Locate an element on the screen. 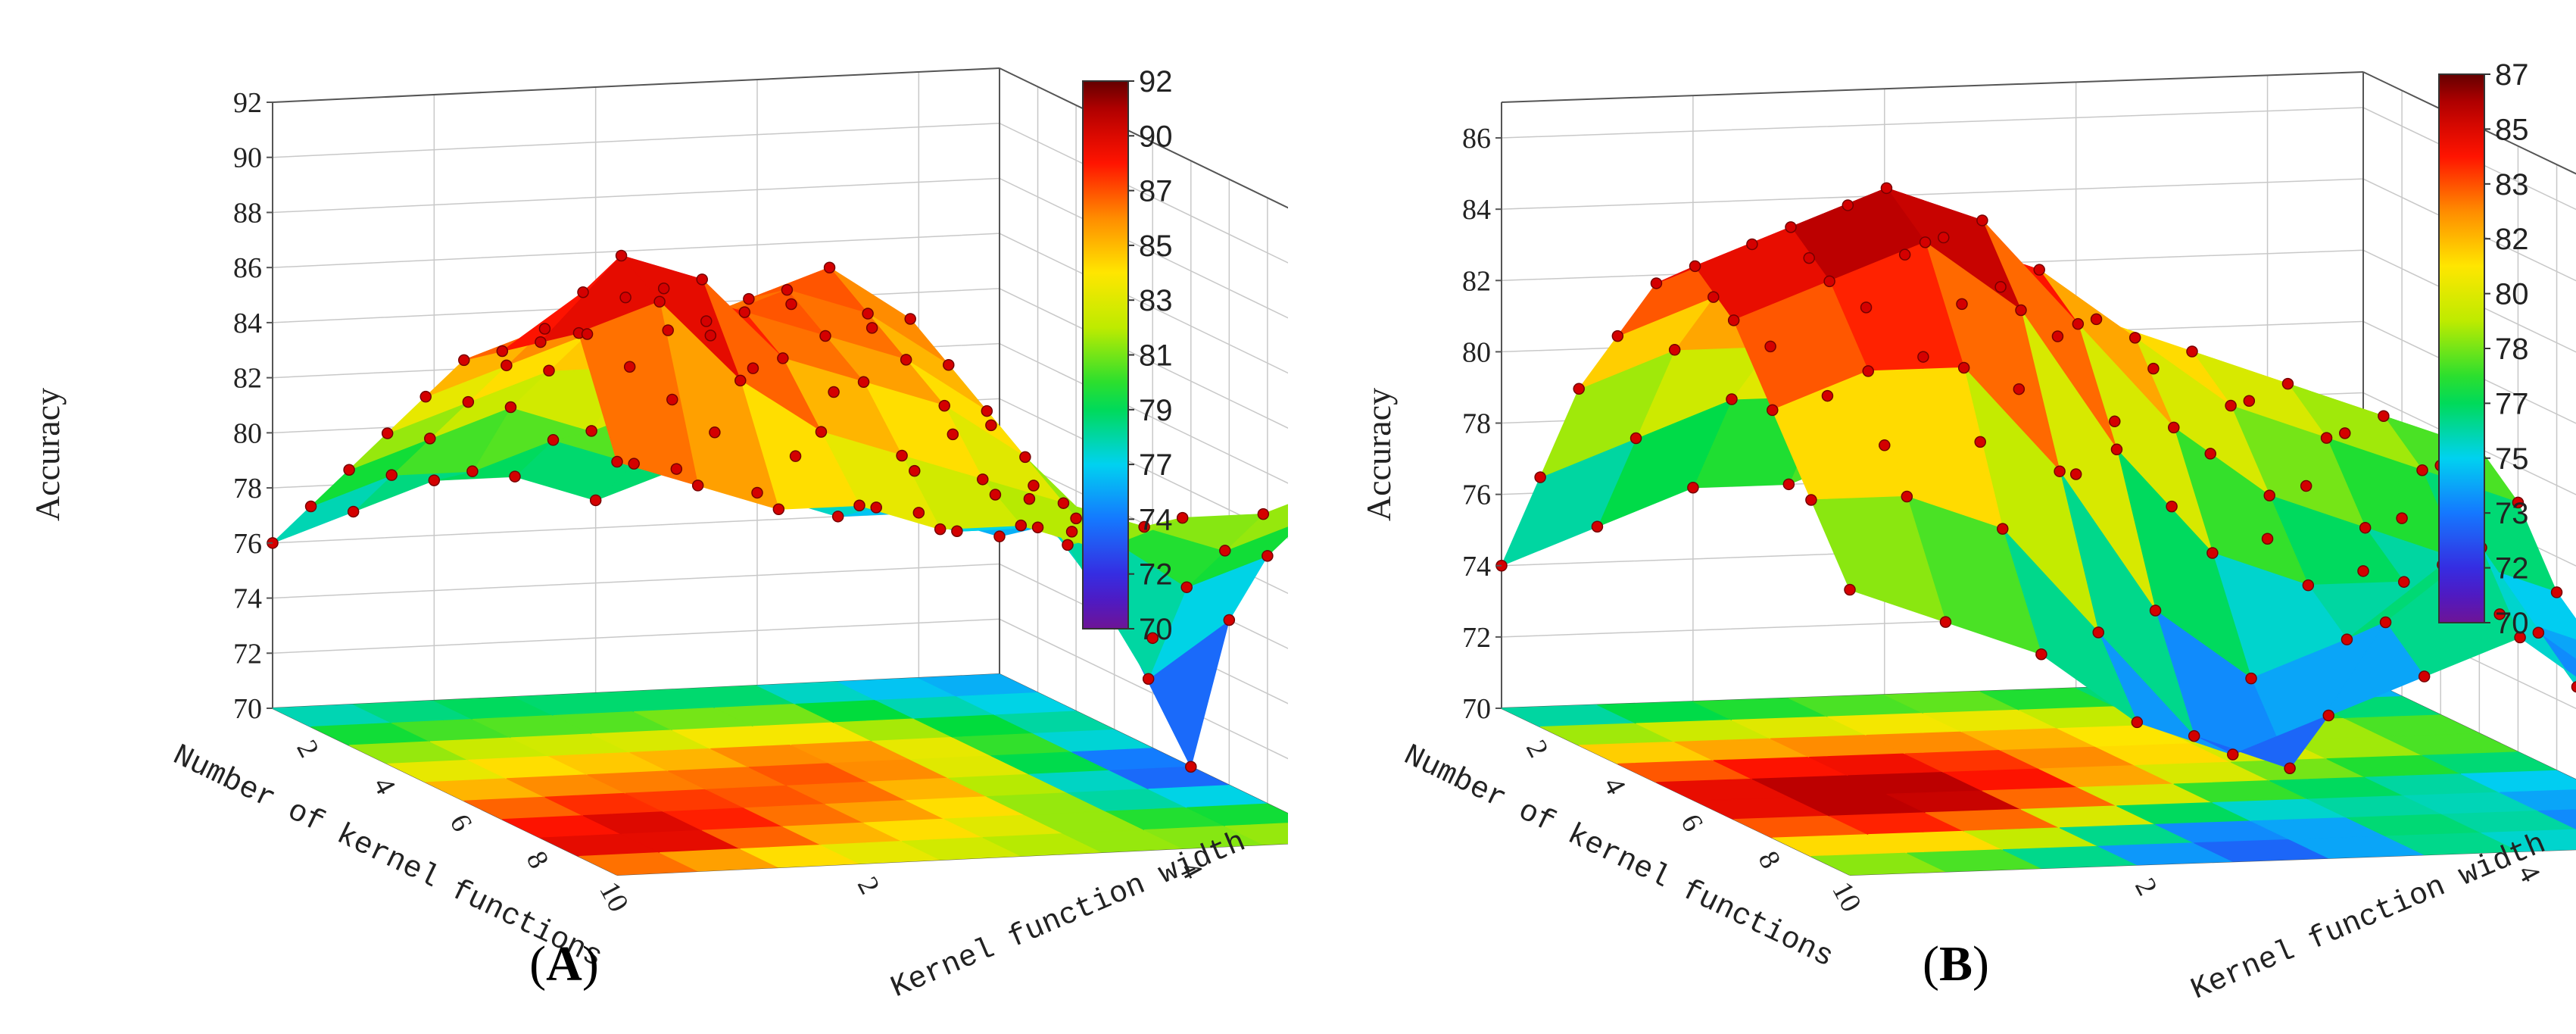 The height and width of the screenshot is (1034, 2576). z-tick-label: 78 is located at coordinates (1476, 424).